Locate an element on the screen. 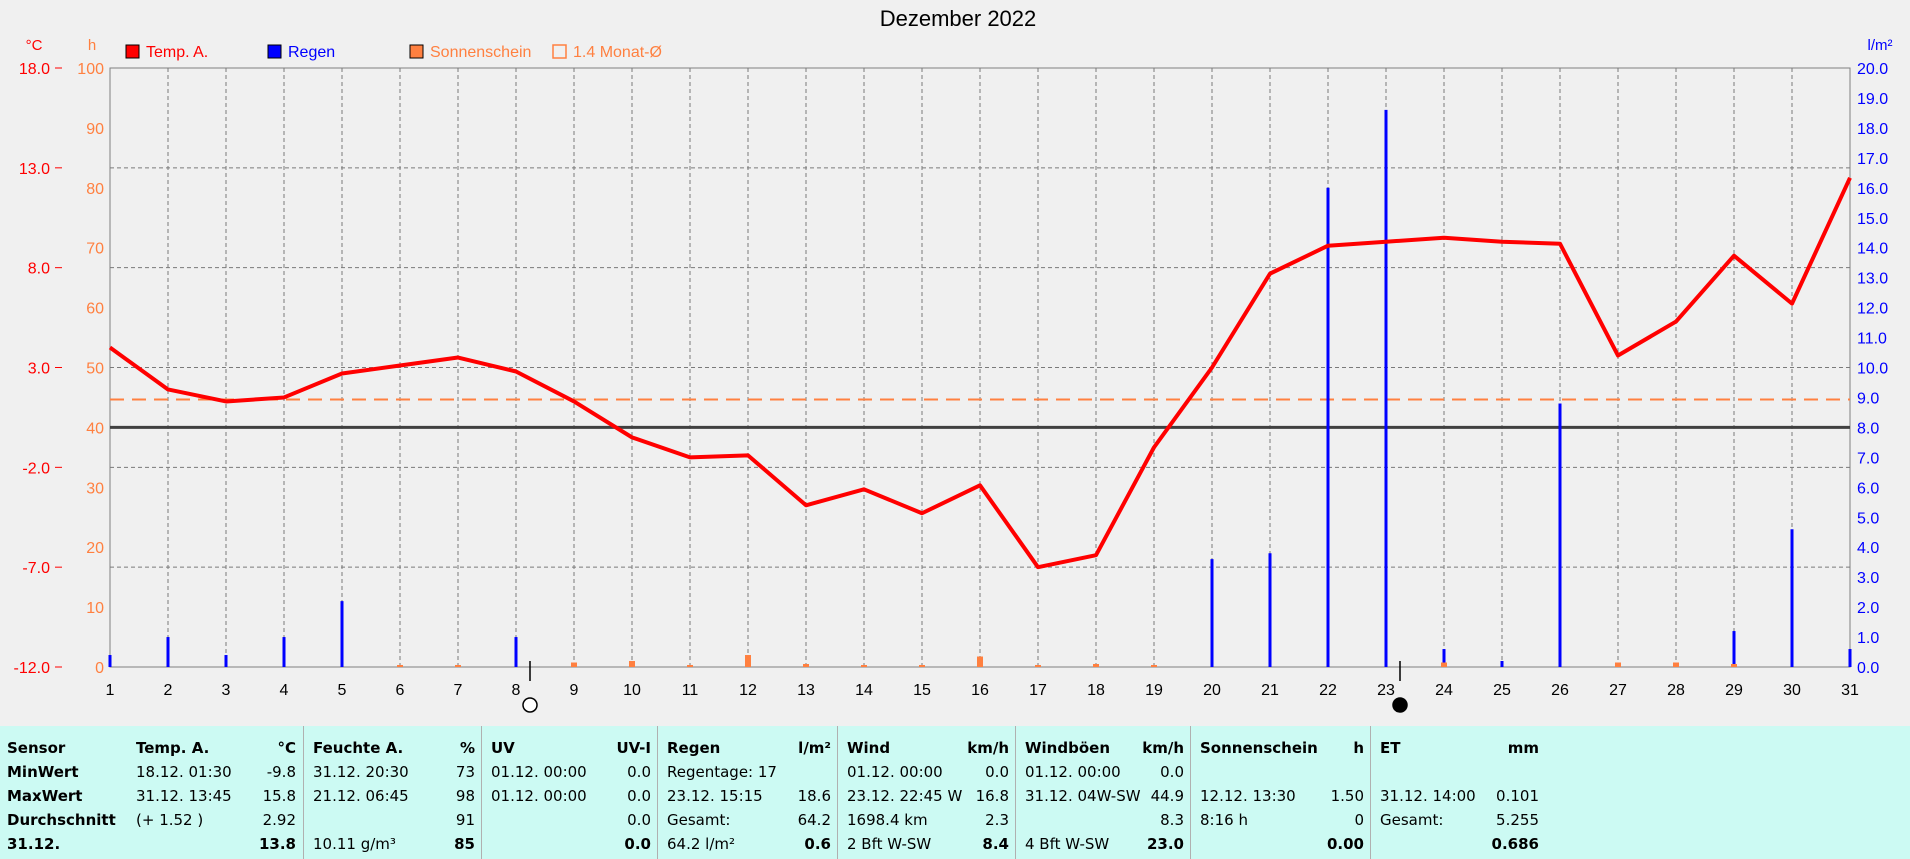 The height and width of the screenshot is (859, 1910). sun-tick-label: 80 is located at coordinates (95, 189).